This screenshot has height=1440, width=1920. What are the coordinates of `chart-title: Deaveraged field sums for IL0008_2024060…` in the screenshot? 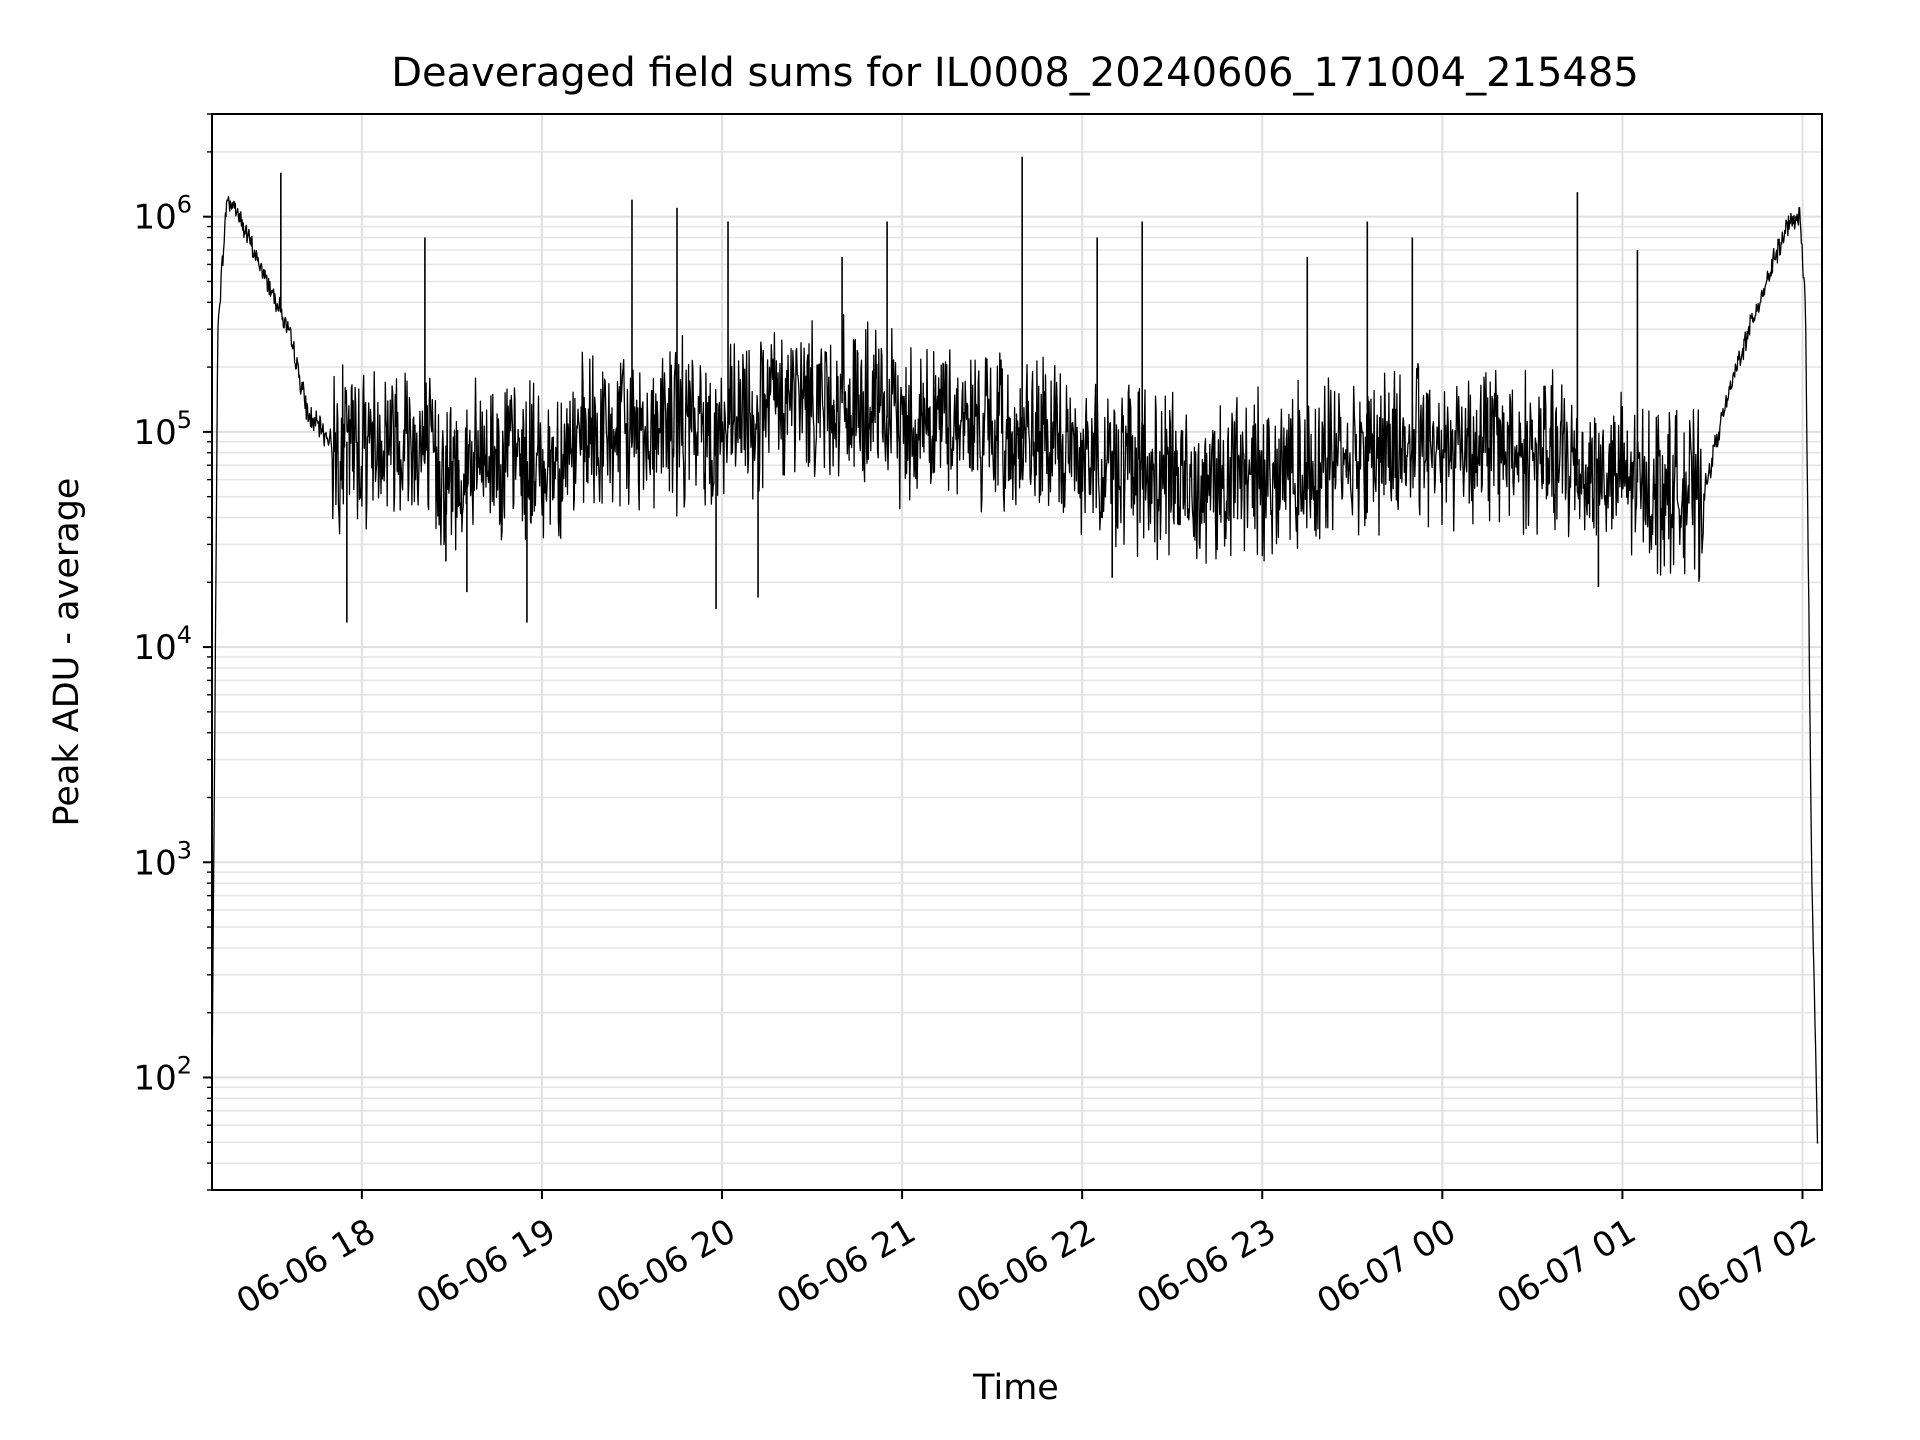 It's located at (1015, 73).